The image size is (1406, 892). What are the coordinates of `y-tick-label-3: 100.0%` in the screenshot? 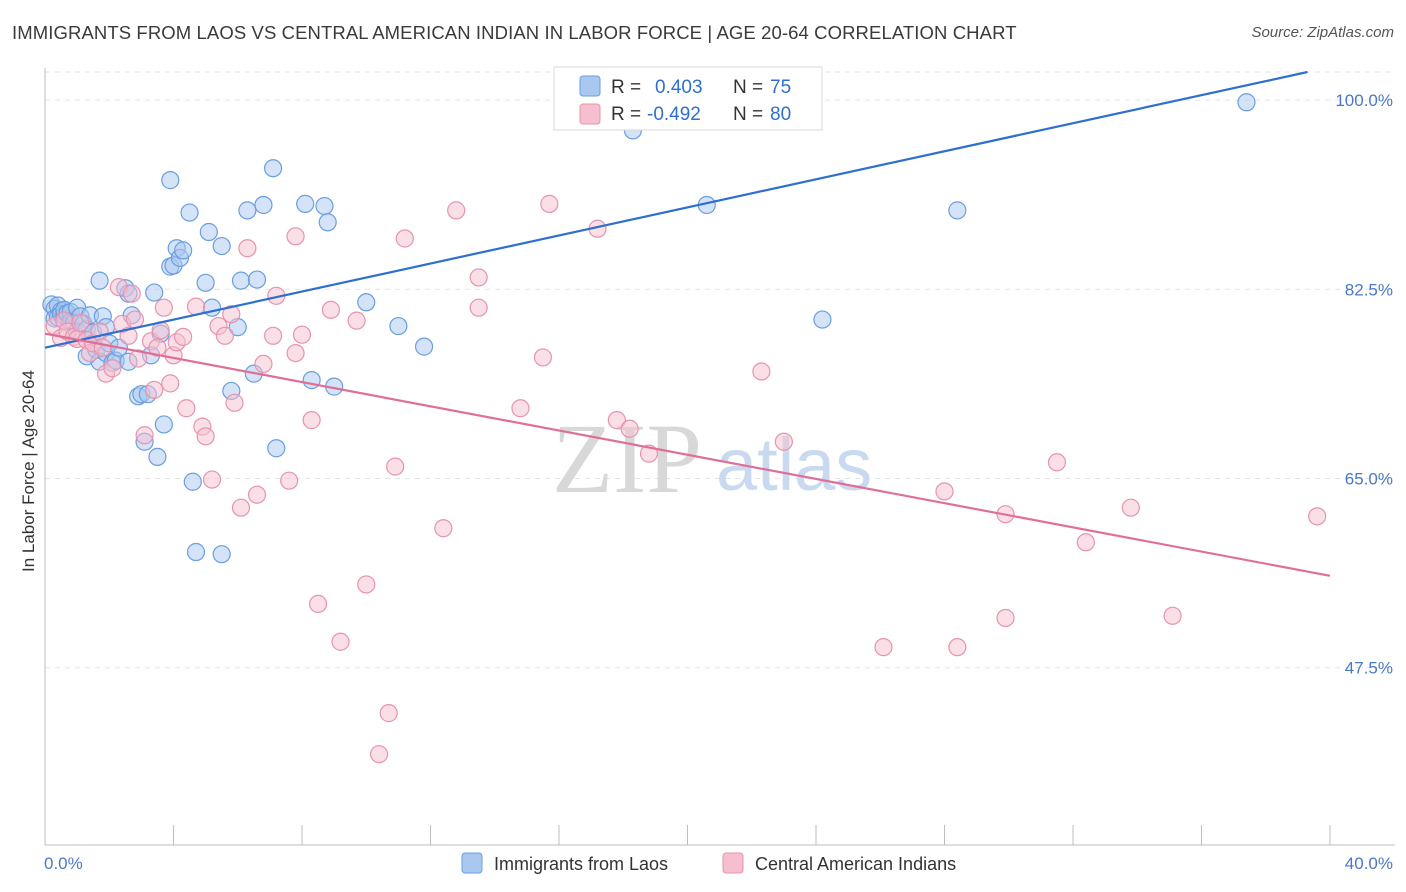 It's located at (1364, 100).